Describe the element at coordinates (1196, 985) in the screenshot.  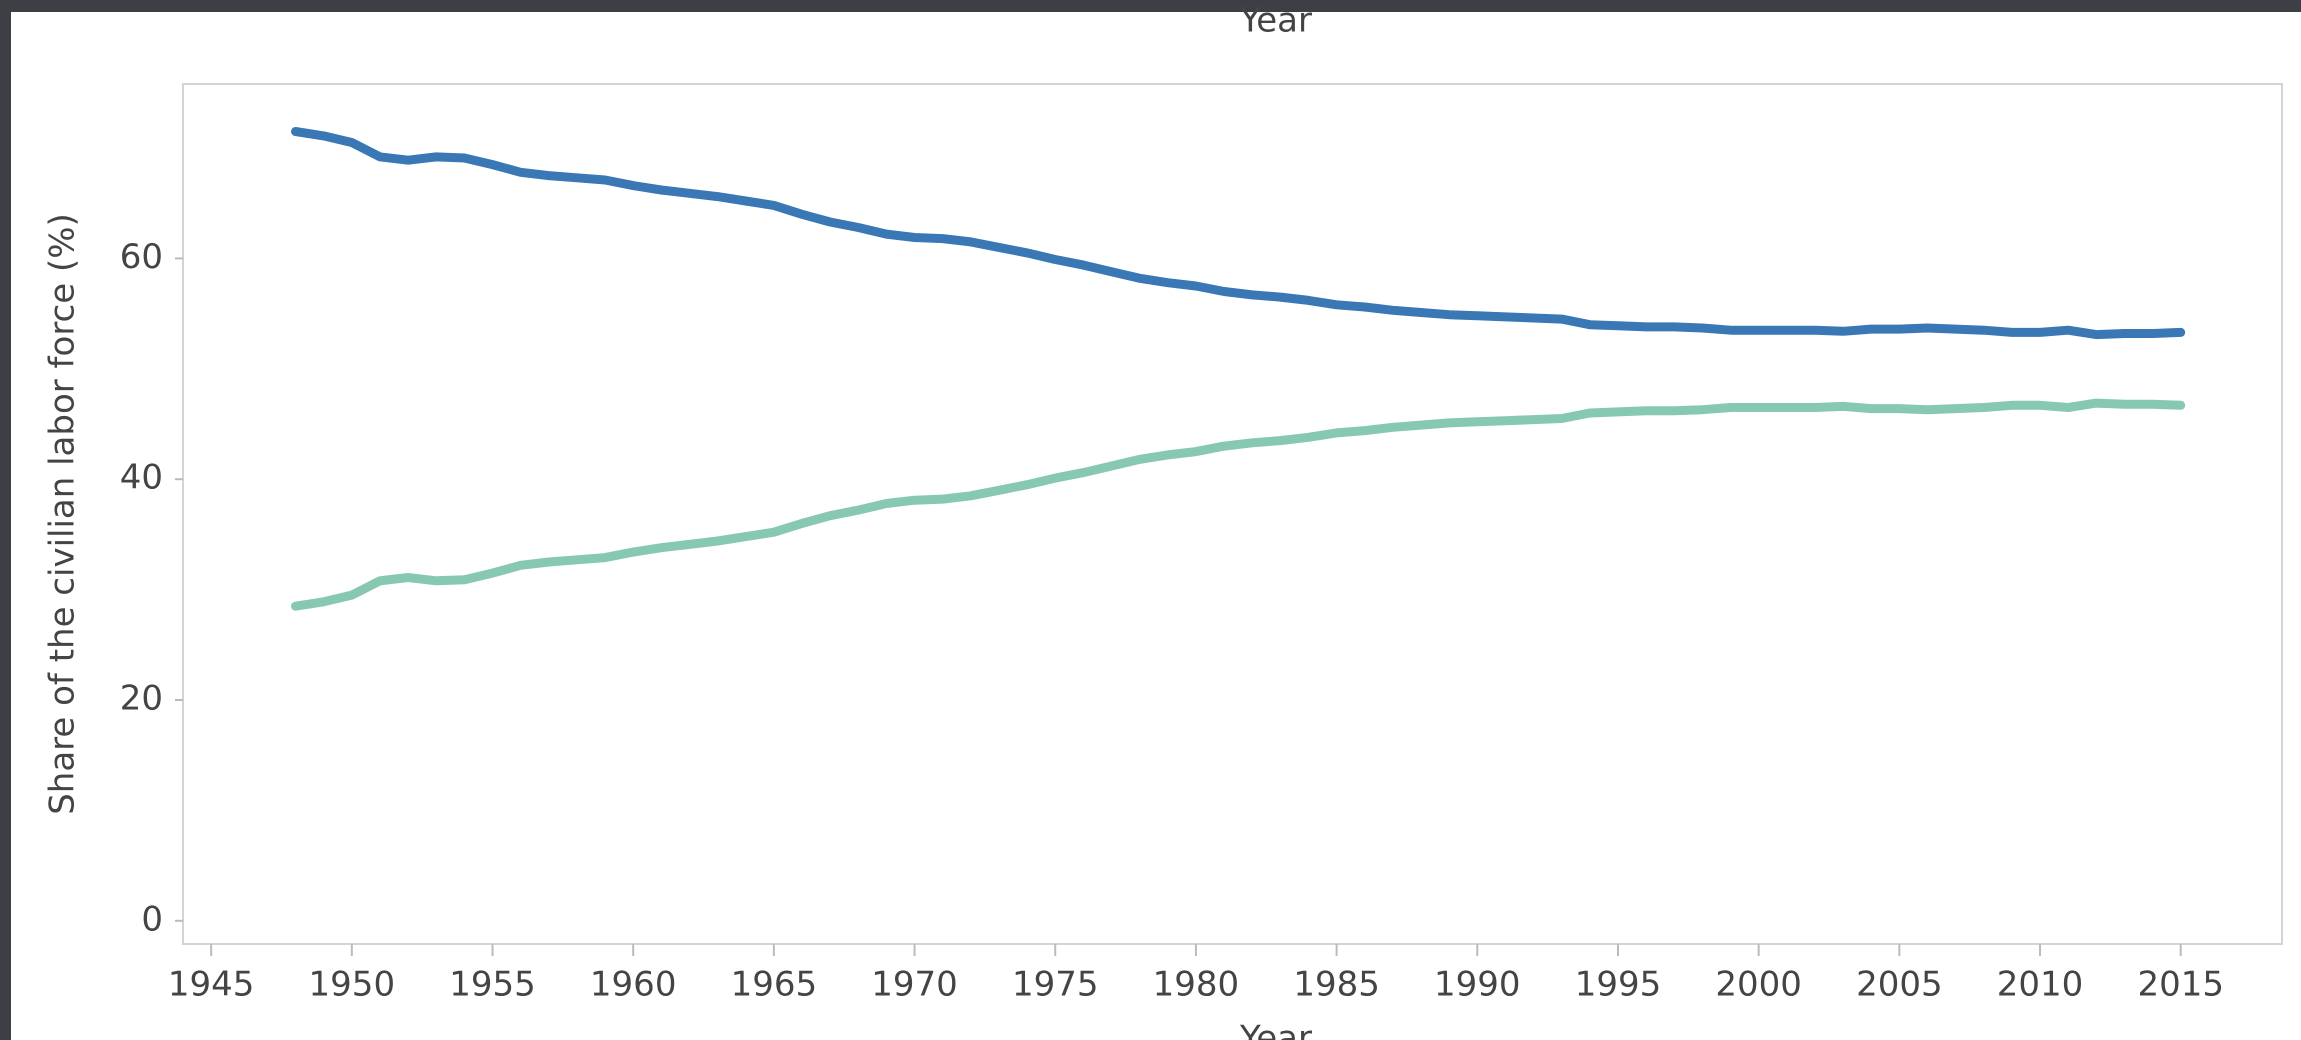
I see `x-tick-label: 1980` at that location.